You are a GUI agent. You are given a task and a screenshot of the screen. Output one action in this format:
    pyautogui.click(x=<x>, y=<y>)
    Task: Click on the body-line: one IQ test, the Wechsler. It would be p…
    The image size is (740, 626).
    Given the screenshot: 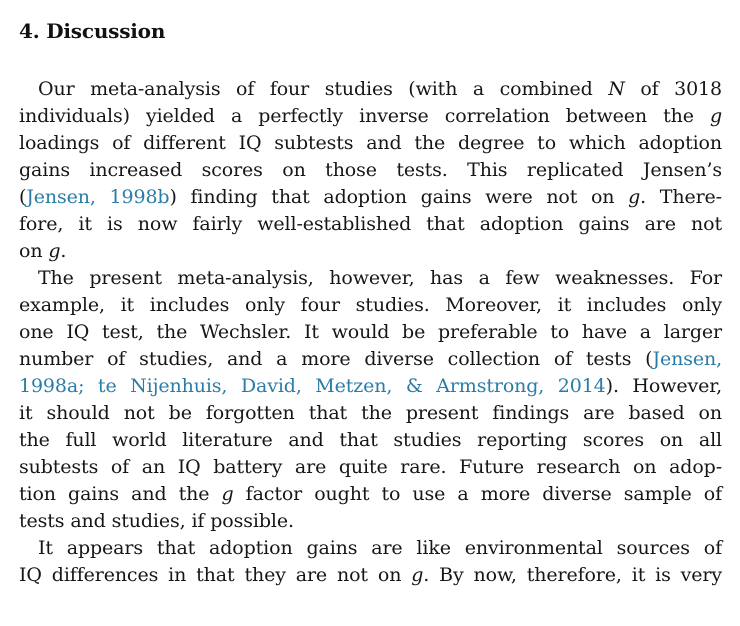 What is the action you would take?
    pyautogui.click(x=370, y=332)
    